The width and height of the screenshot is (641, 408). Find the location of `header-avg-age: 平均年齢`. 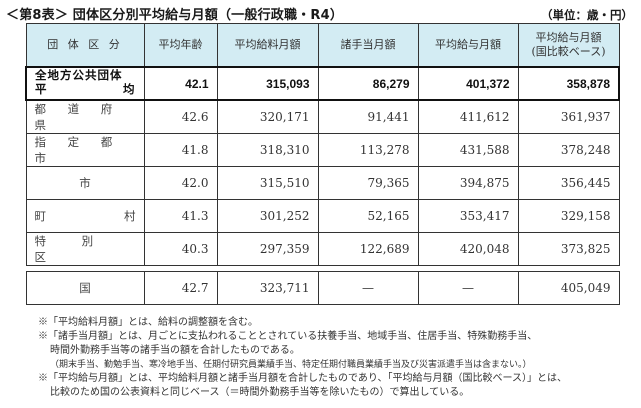

header-avg-age: 平均年齢 is located at coordinates (180, 45).